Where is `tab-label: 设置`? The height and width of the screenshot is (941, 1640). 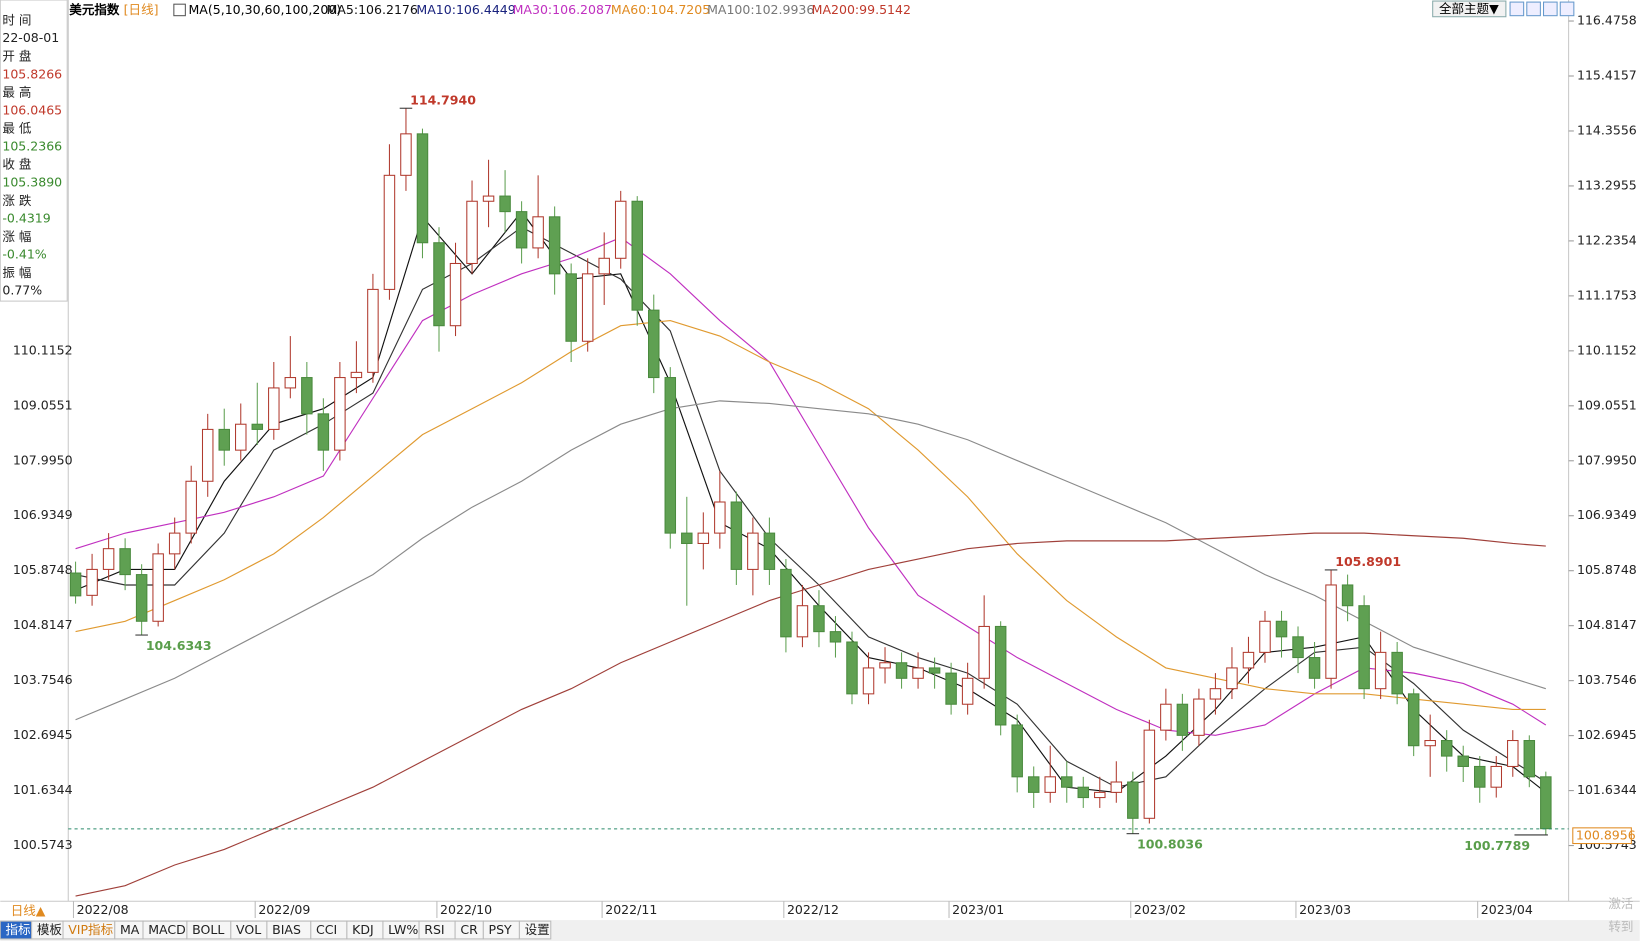 tab-label: 设置 is located at coordinates (537, 929).